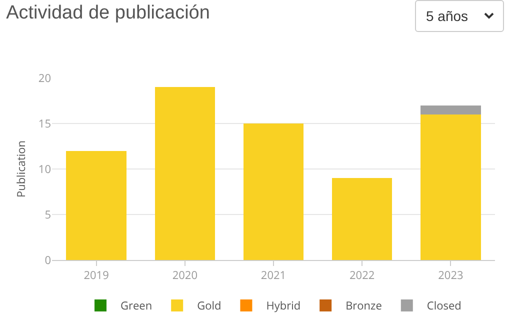 This screenshot has height=336, width=509. I want to click on x-tick-label: 2021, so click(273, 276).